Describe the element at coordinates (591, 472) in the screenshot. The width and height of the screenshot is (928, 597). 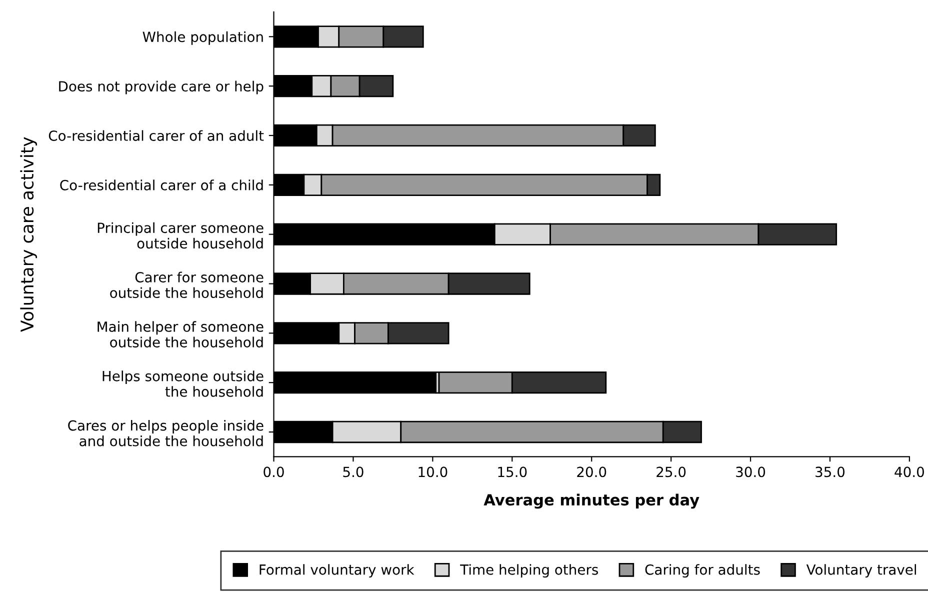
I see `x-tick-label: 20.0` at that location.